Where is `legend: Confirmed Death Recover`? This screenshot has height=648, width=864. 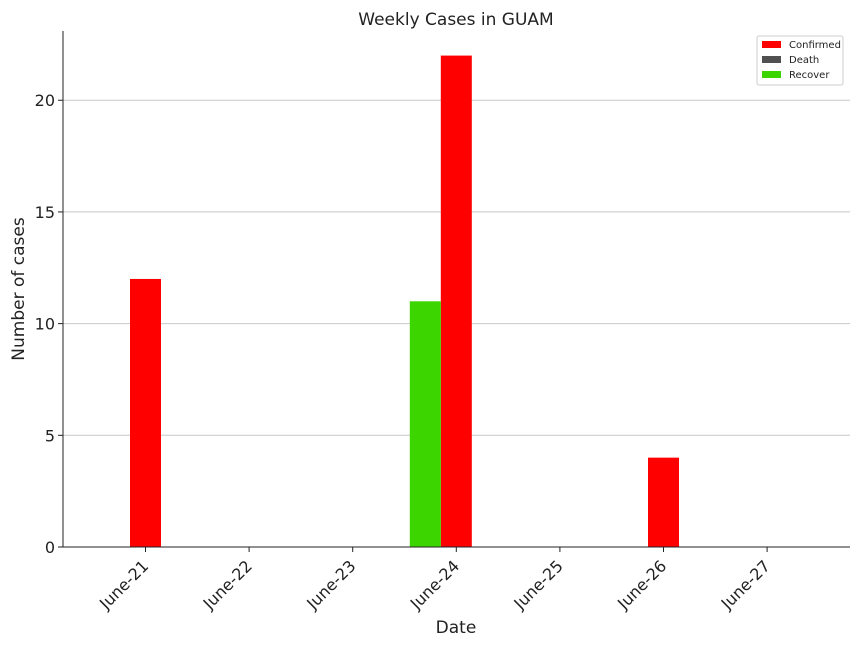 legend: Confirmed Death Recover is located at coordinates (800, 60).